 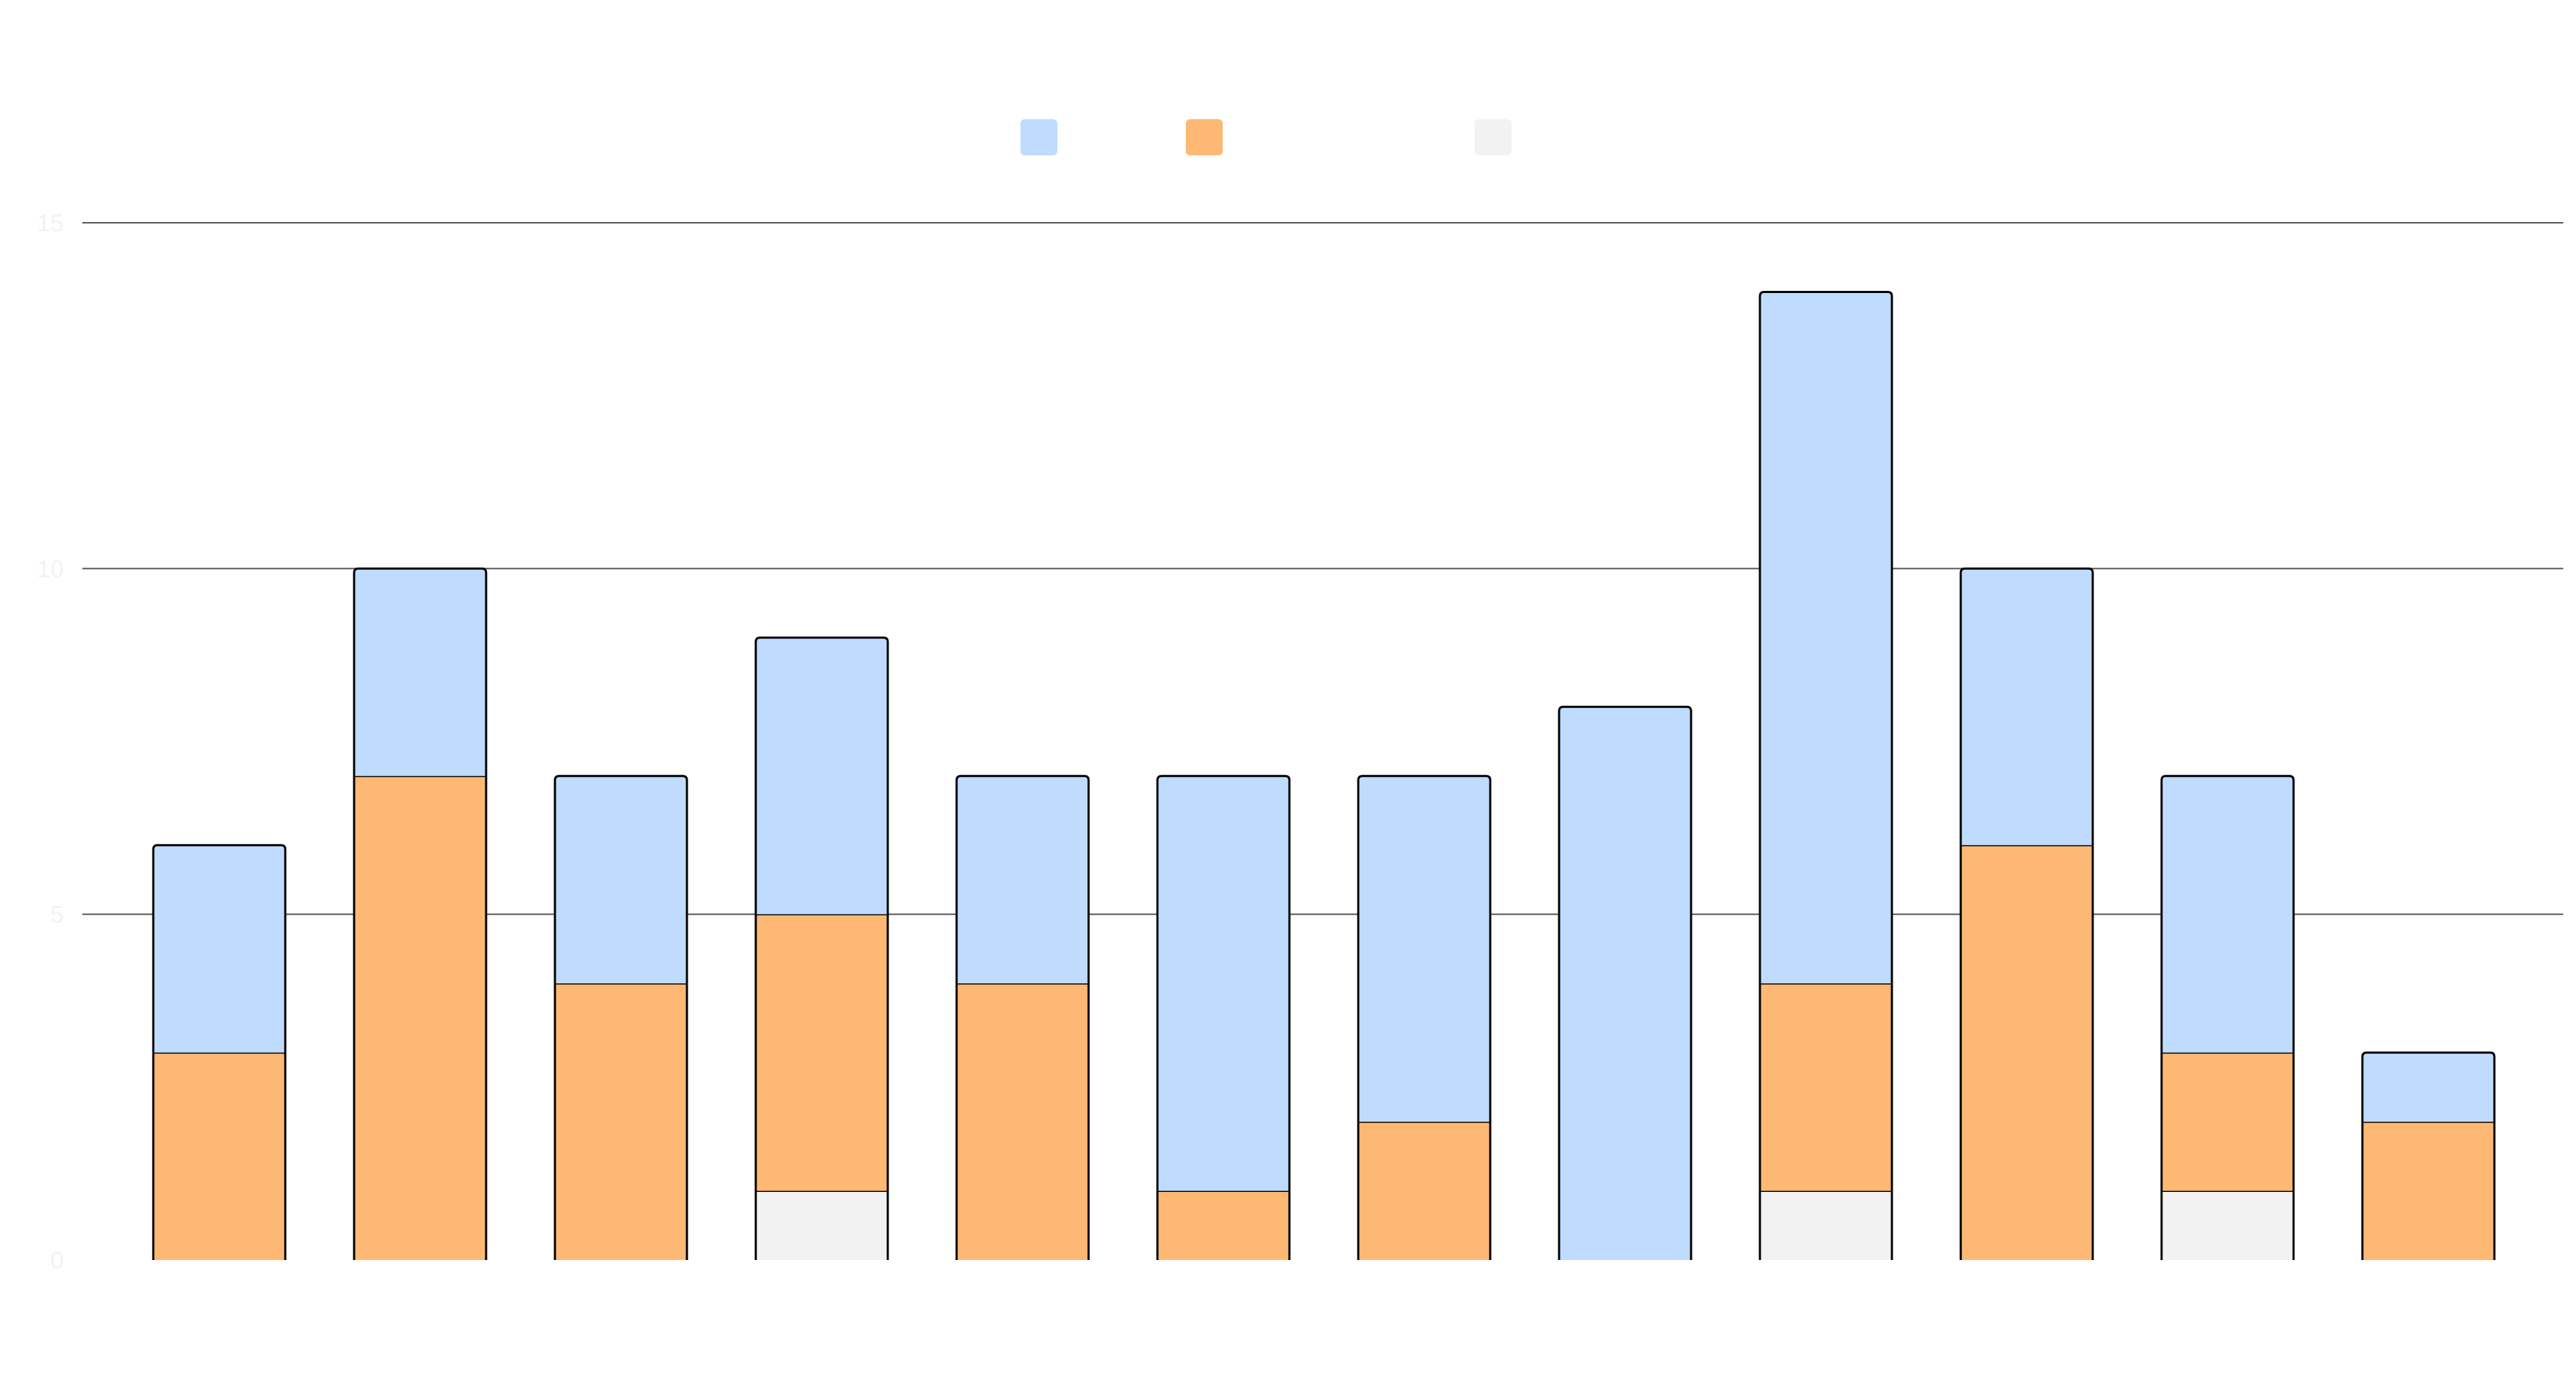 I want to click on y-tick-label: 5, so click(x=57, y=915).